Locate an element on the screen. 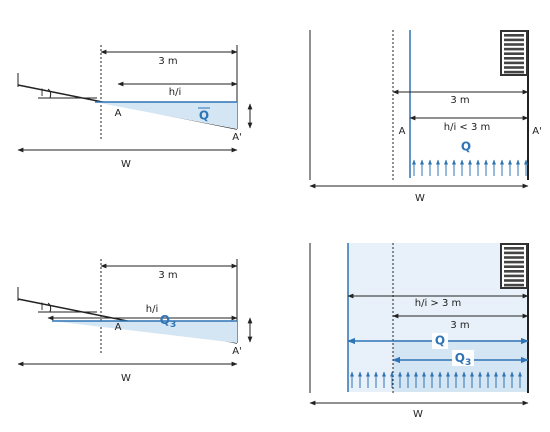 Image resolution: width=550 pixels, height=432 pixels. hi-label: h/i > 3 m is located at coordinates (438, 303).